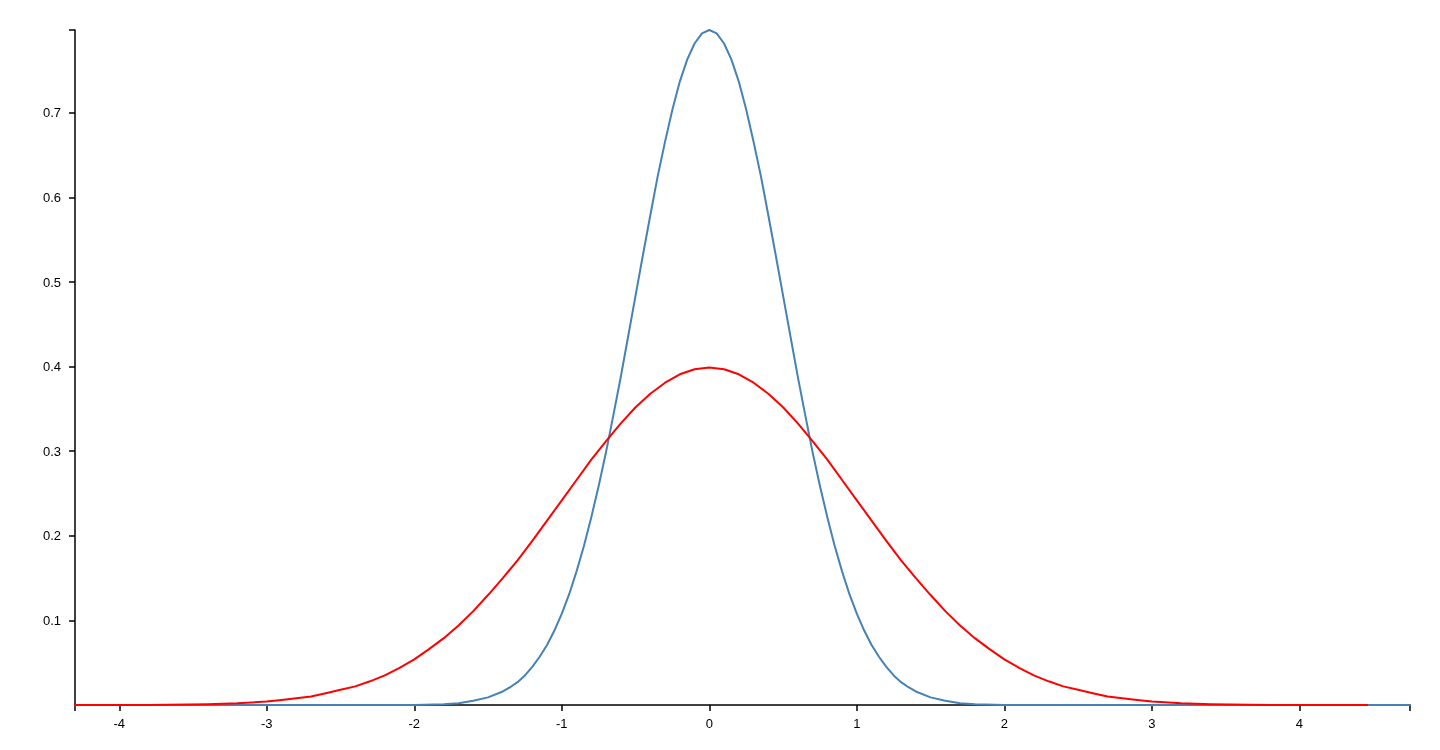 The width and height of the screenshot is (1440, 750). What do you see at coordinates (709, 723) in the screenshot?
I see `x-tick-label: 0` at bounding box center [709, 723].